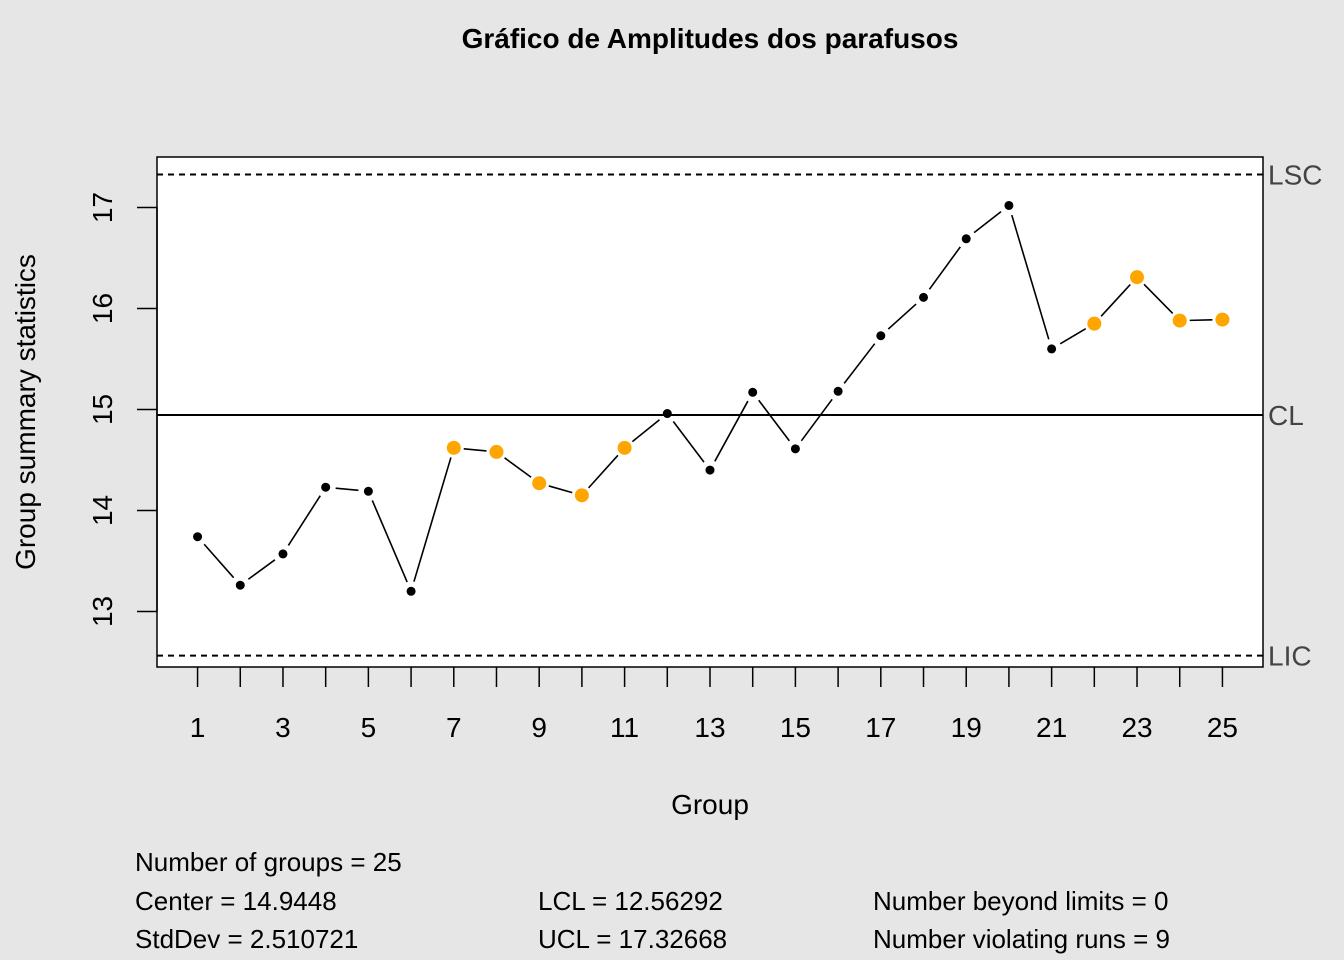 The image size is (1344, 960). What do you see at coordinates (102, 611) in the screenshot?
I see `y-tick-label: 13` at bounding box center [102, 611].